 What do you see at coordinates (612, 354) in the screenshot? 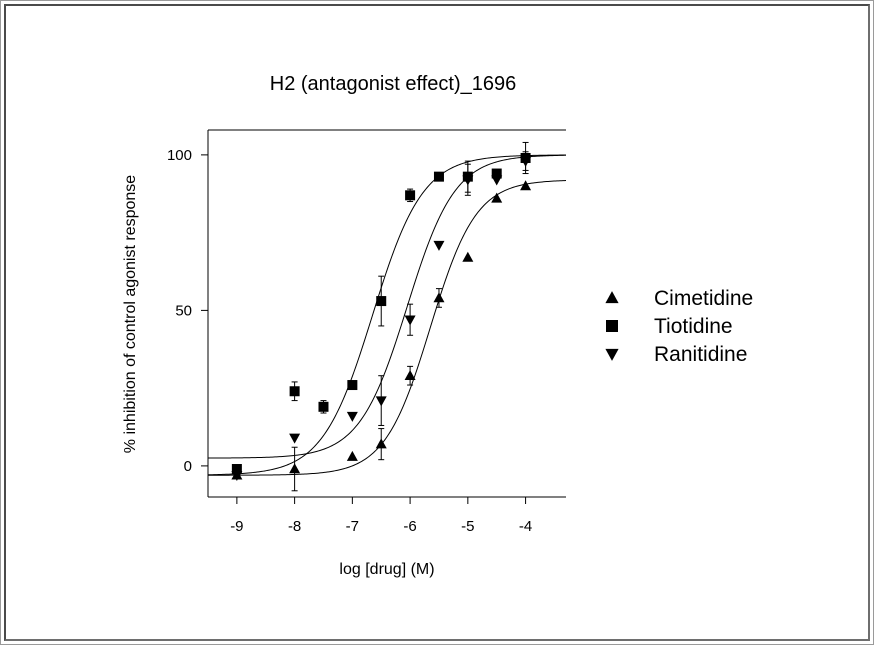
I see `legend-marker-ranitidine` at bounding box center [612, 354].